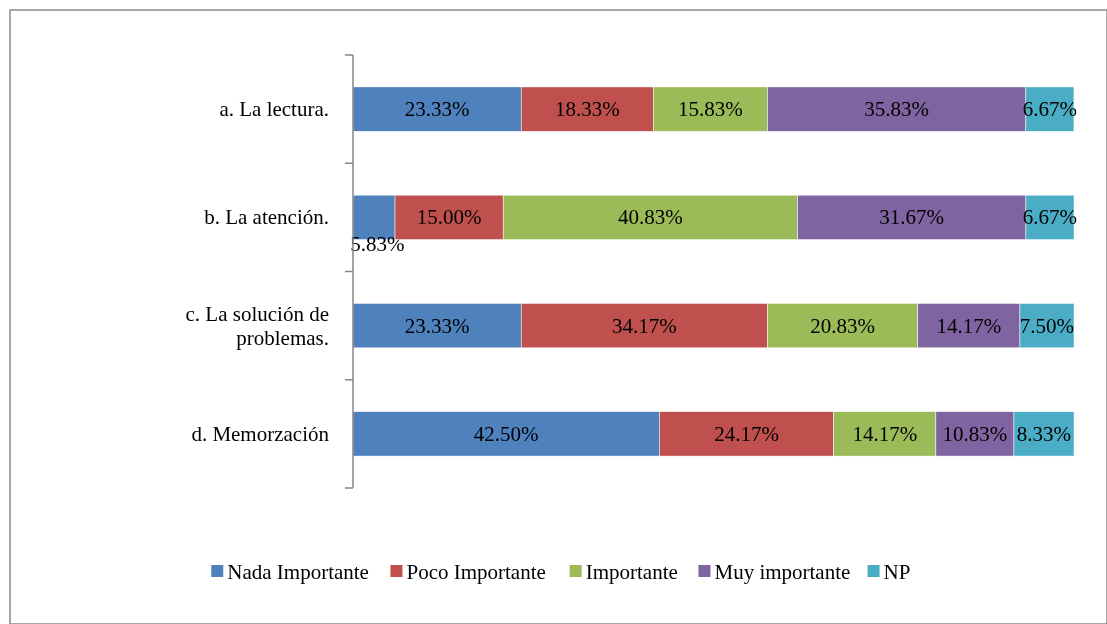  Describe the element at coordinates (650, 217) in the screenshot. I see `data-label: 40.83%` at that location.